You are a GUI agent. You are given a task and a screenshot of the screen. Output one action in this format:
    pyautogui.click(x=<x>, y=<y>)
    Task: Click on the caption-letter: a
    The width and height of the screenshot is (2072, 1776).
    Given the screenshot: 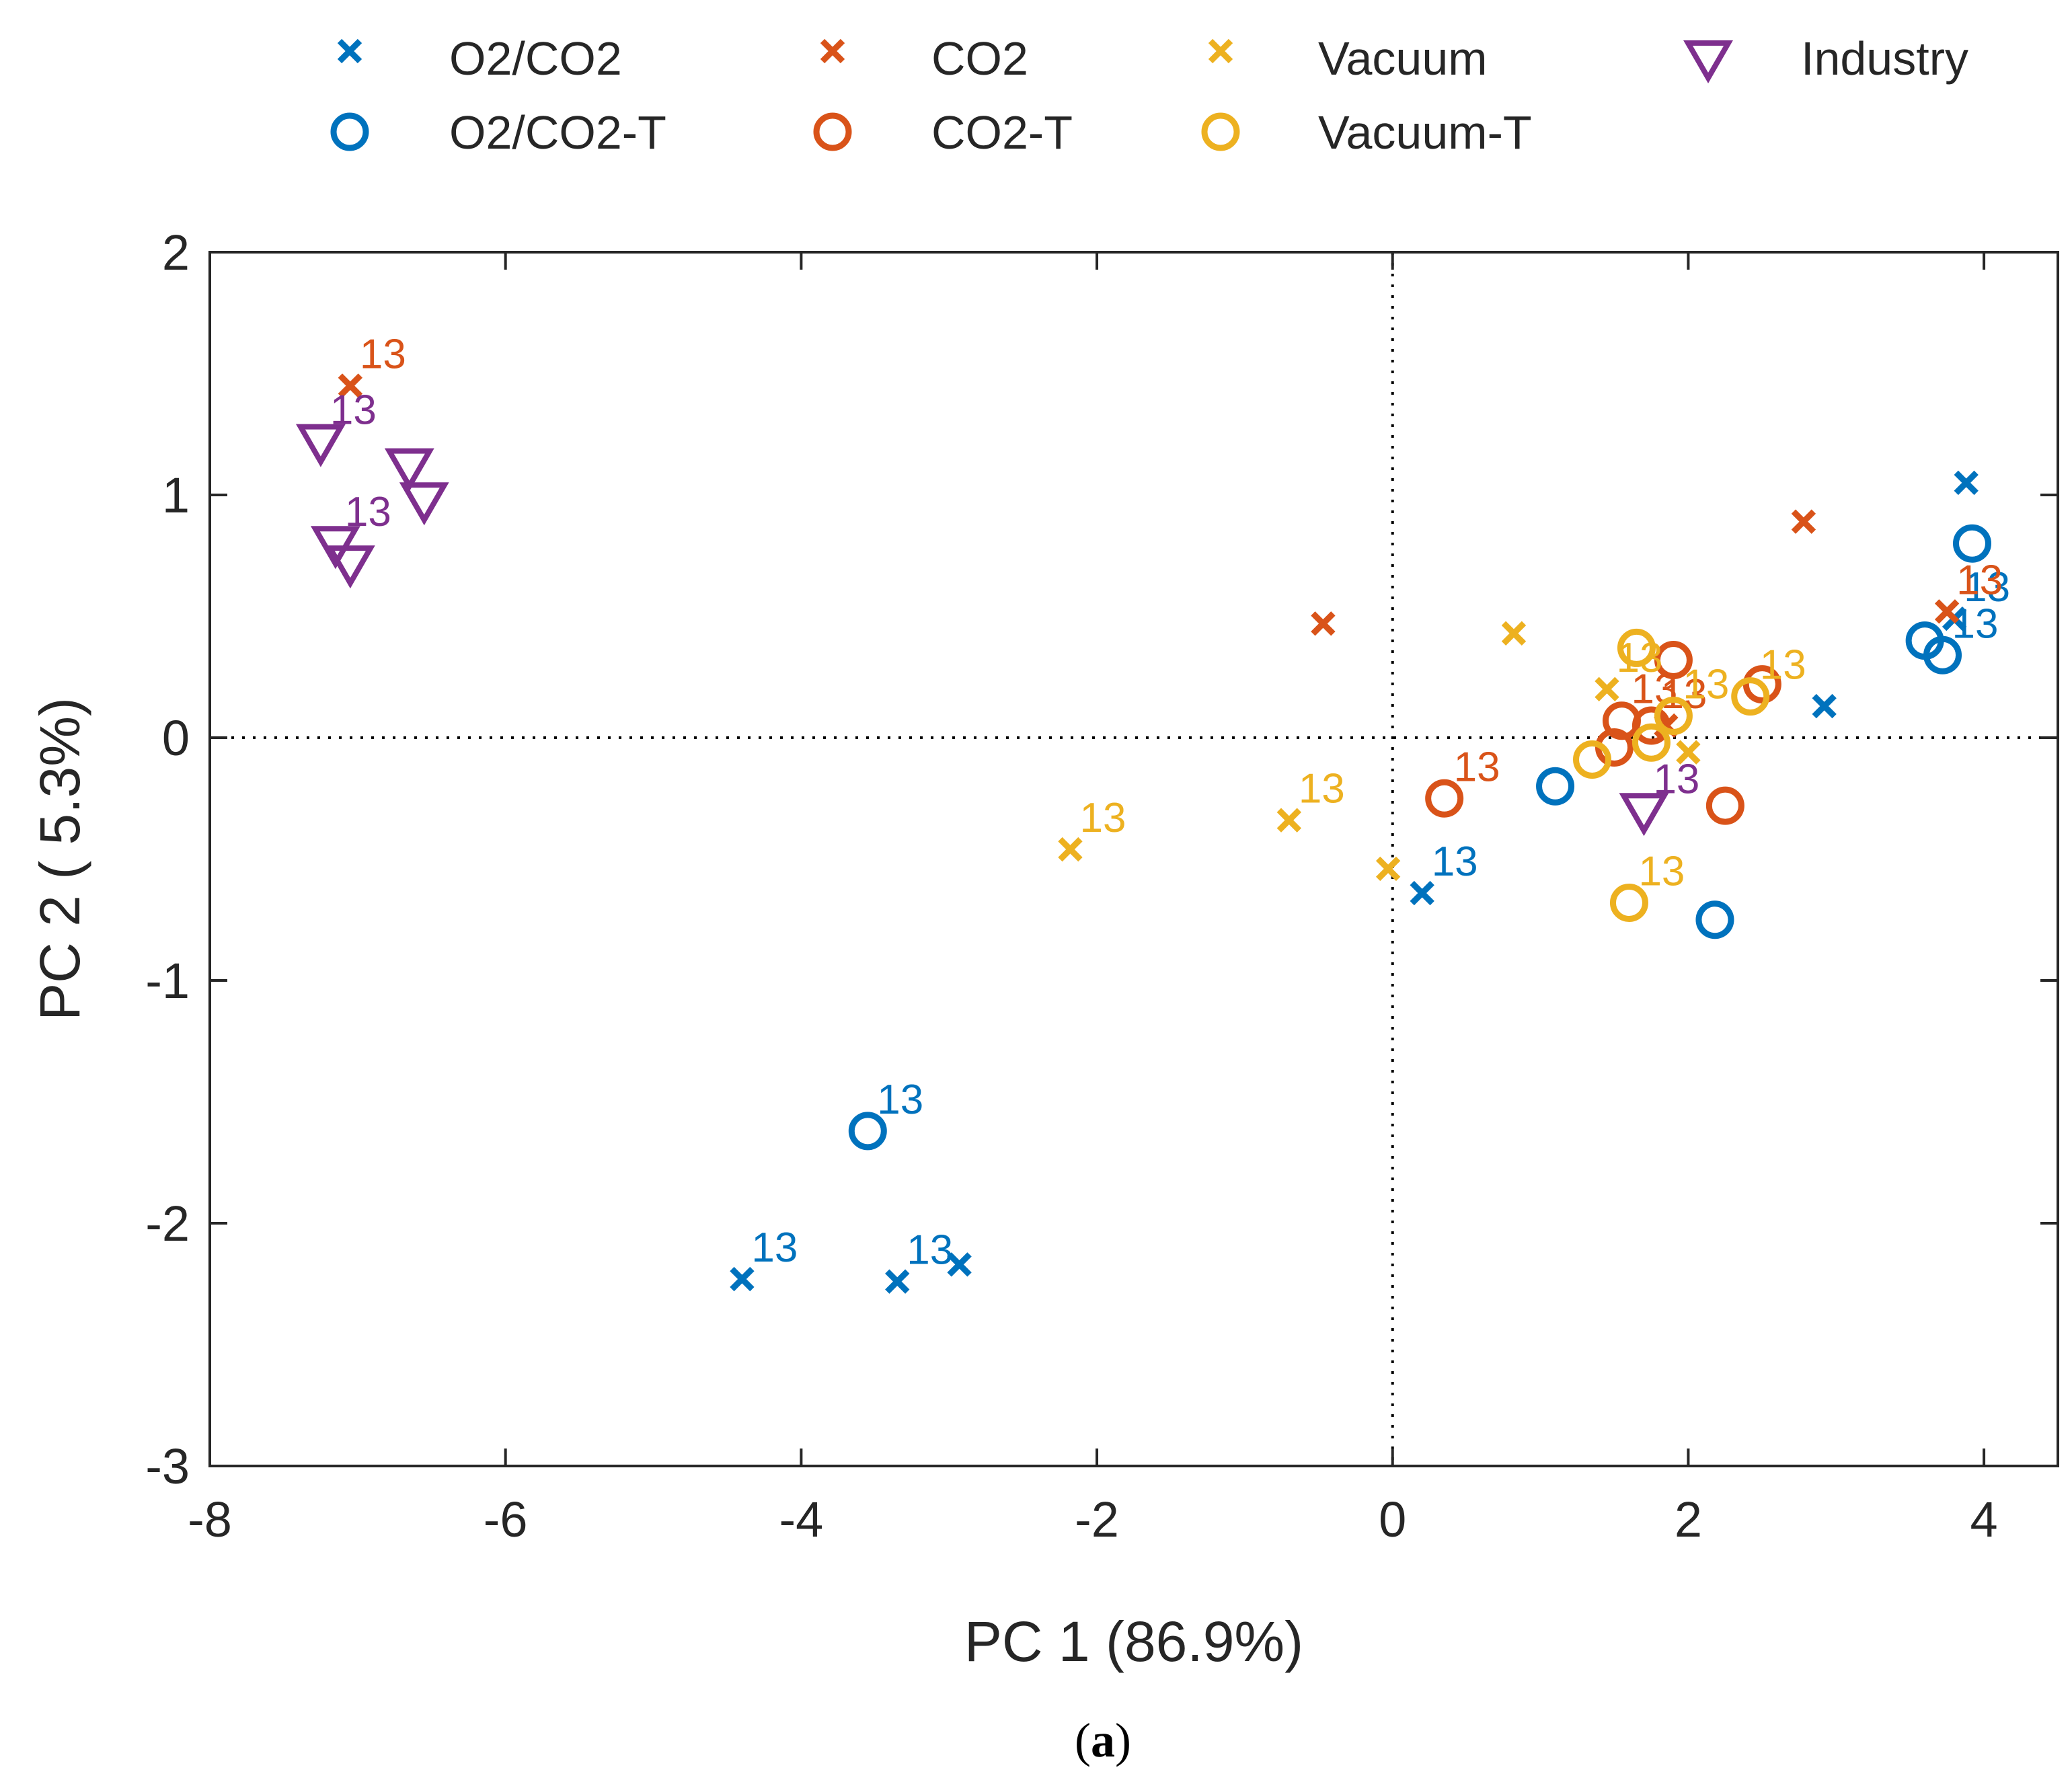 What is the action you would take?
    pyautogui.click(x=1103, y=1740)
    